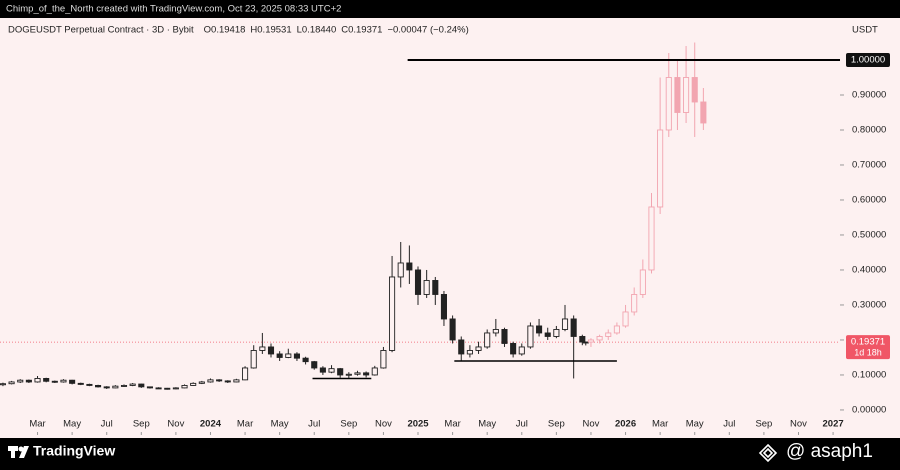 The image size is (900, 470). I want to click on y-tick-label: 0.50000, so click(869, 234).